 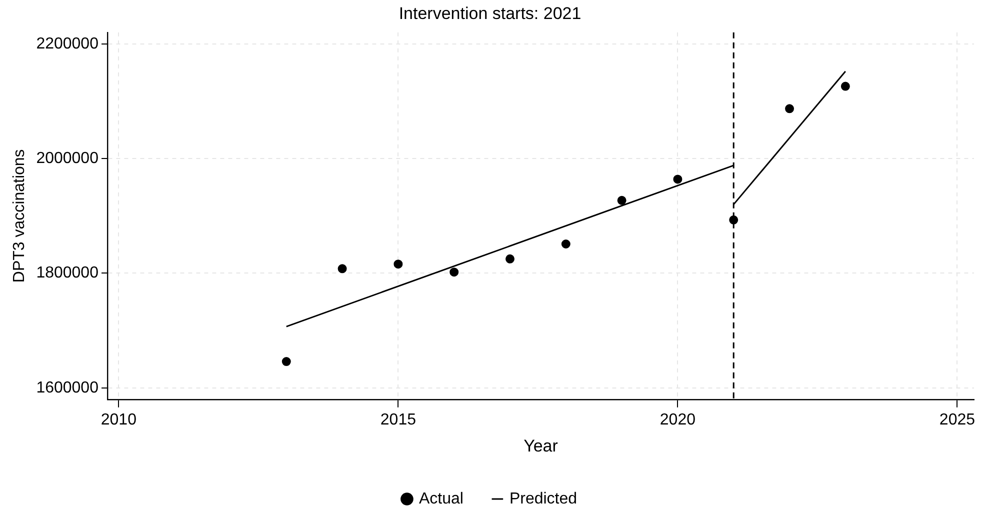 What do you see at coordinates (67, 158) in the screenshot?
I see `y-tick-label: 2000000` at bounding box center [67, 158].